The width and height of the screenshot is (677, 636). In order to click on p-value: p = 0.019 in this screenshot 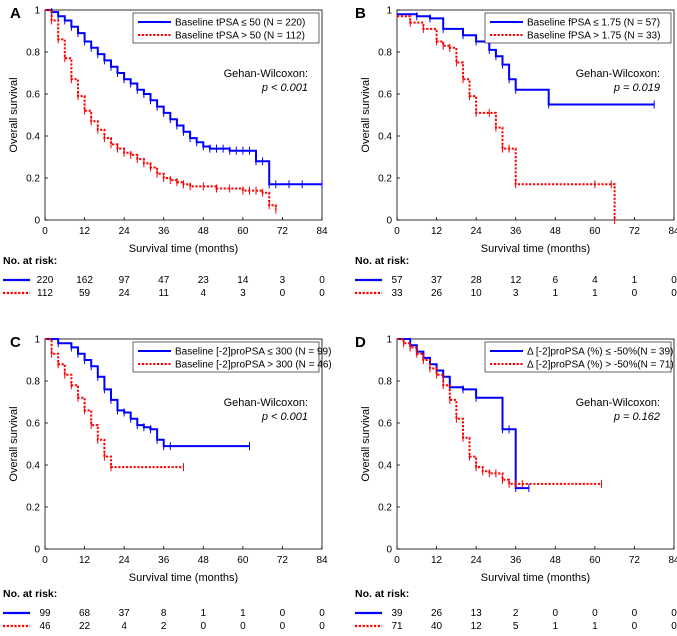, I will do `click(636, 88)`.